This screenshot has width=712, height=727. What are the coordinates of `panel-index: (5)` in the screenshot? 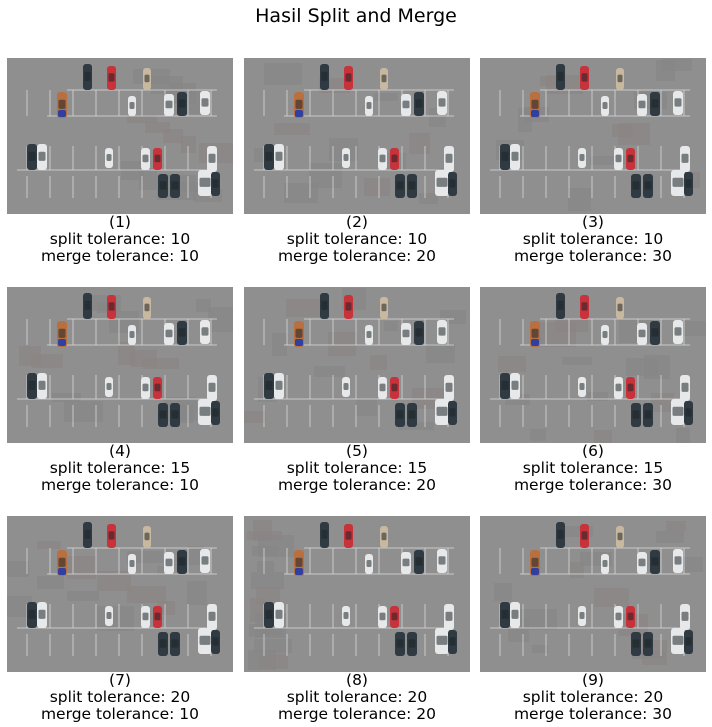 It's located at (357, 451).